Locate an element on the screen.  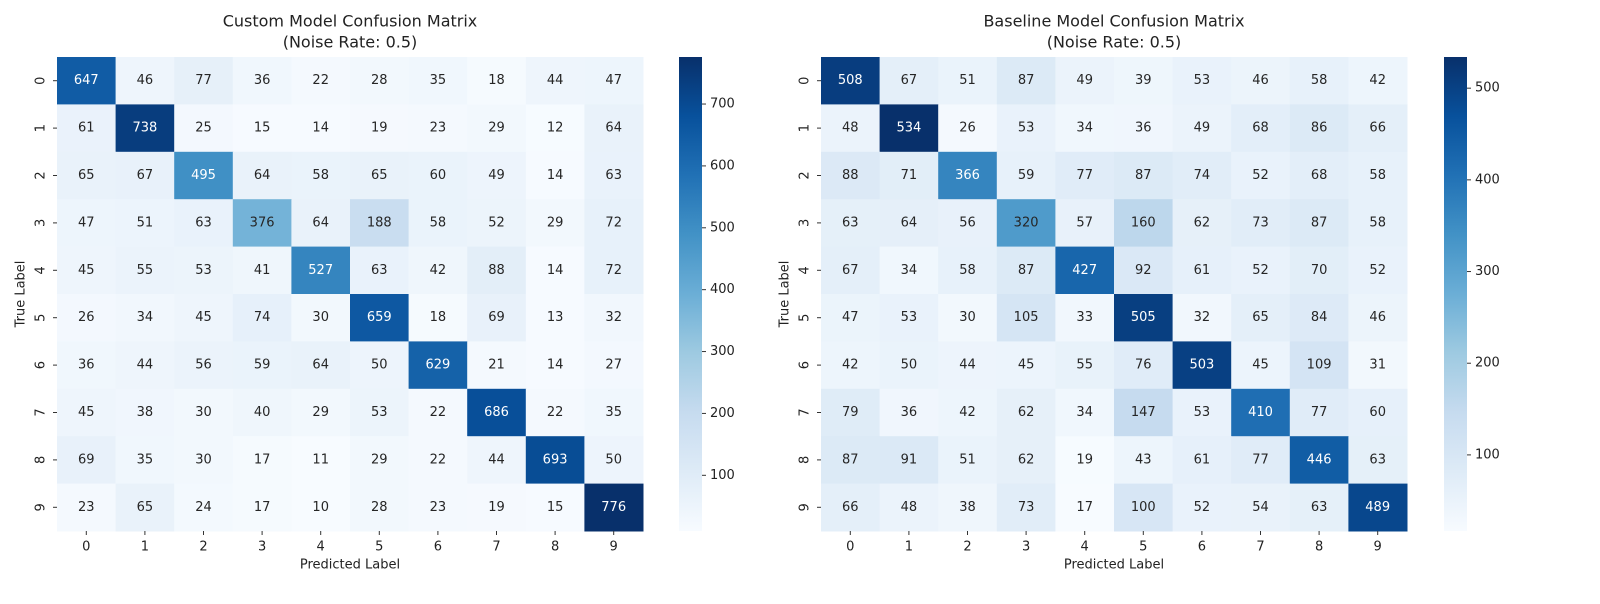
cell-label: 74 is located at coordinates (262, 317).